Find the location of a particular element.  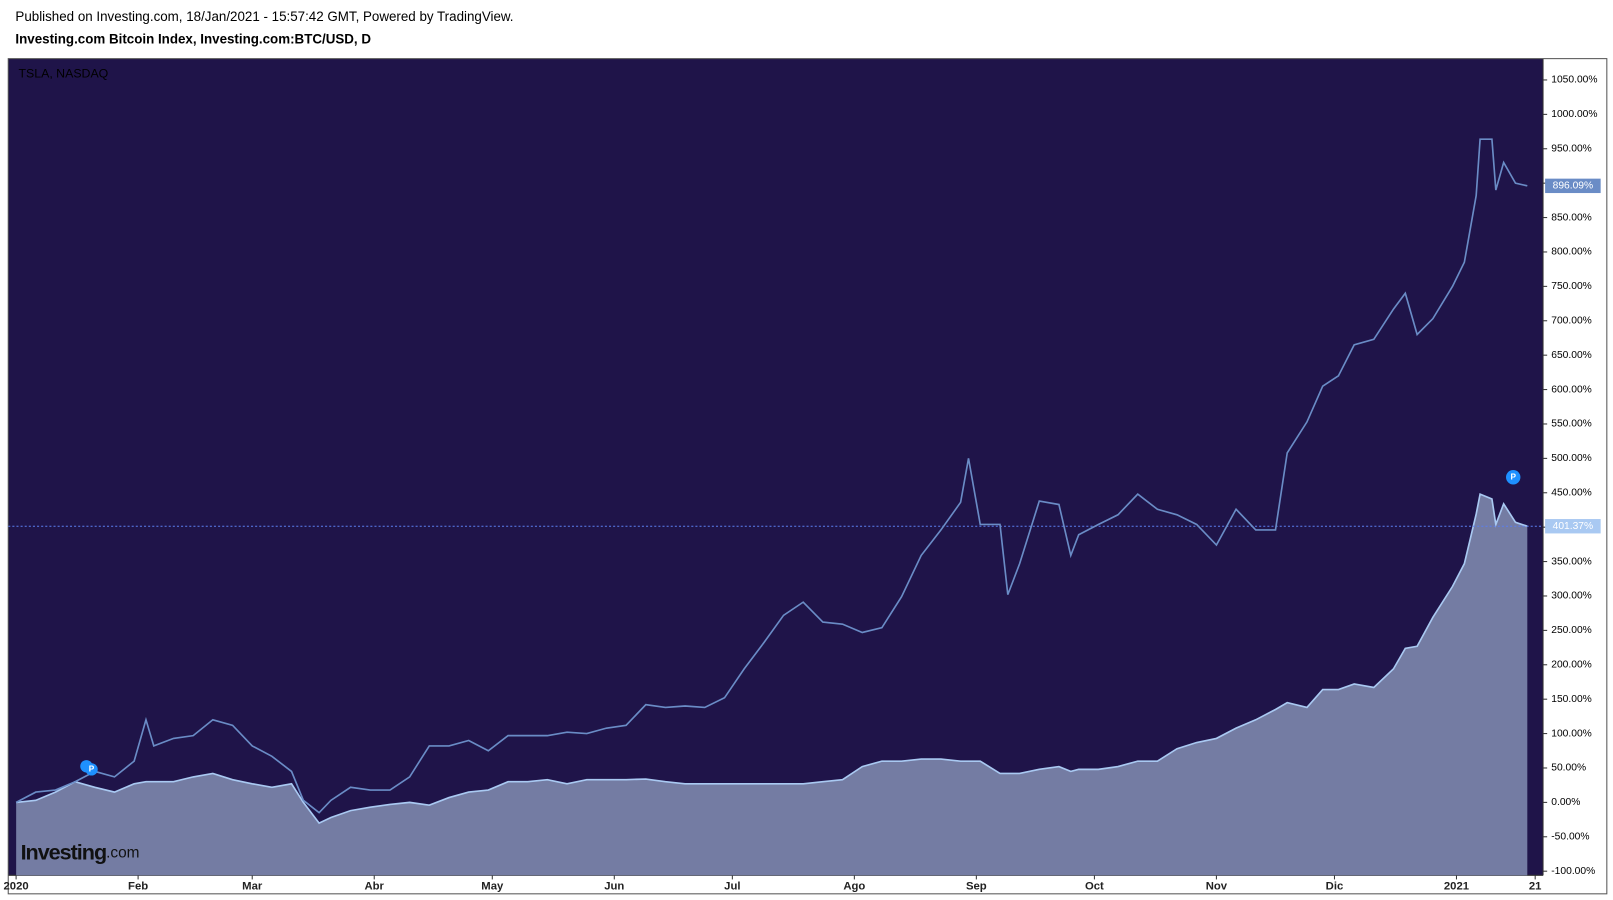

y-tick-label: 100.00% is located at coordinates (1571, 733).